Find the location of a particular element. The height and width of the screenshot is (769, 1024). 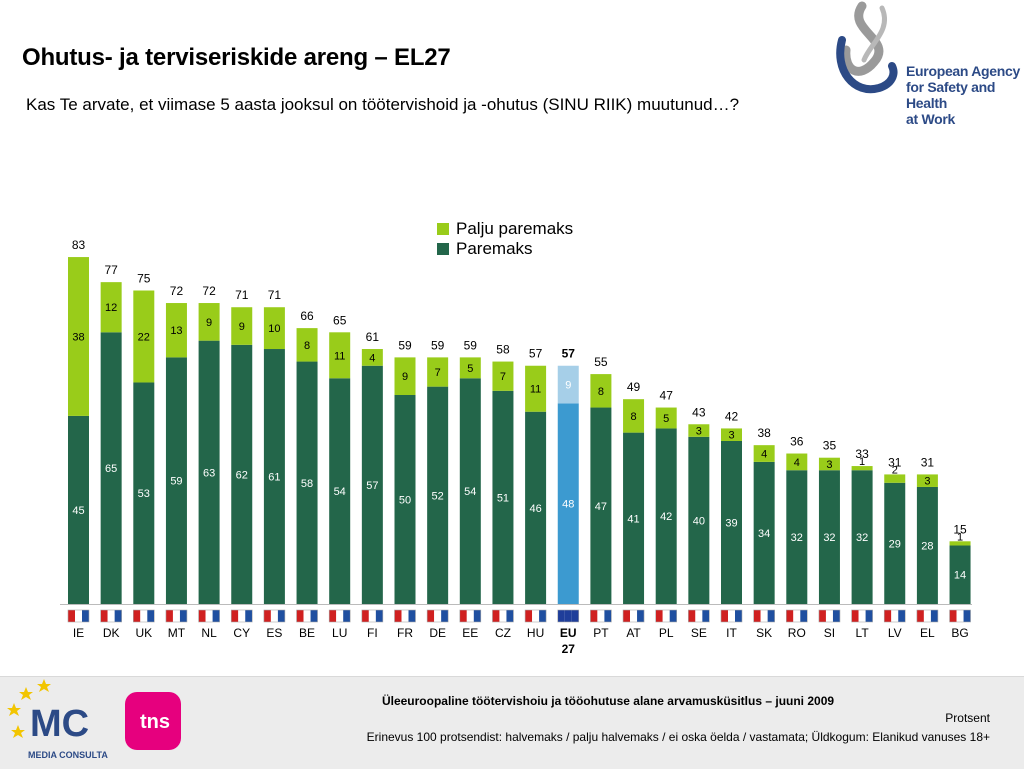

label-total-de: 59 is located at coordinates (438, 345).